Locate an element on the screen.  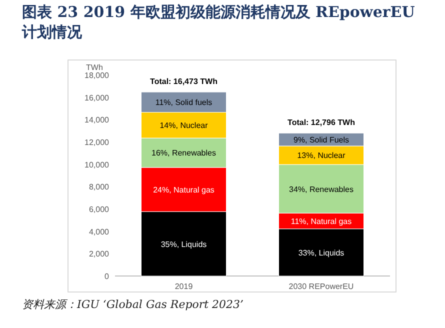
y-tick-label: 18,000 is located at coordinates (97, 75).